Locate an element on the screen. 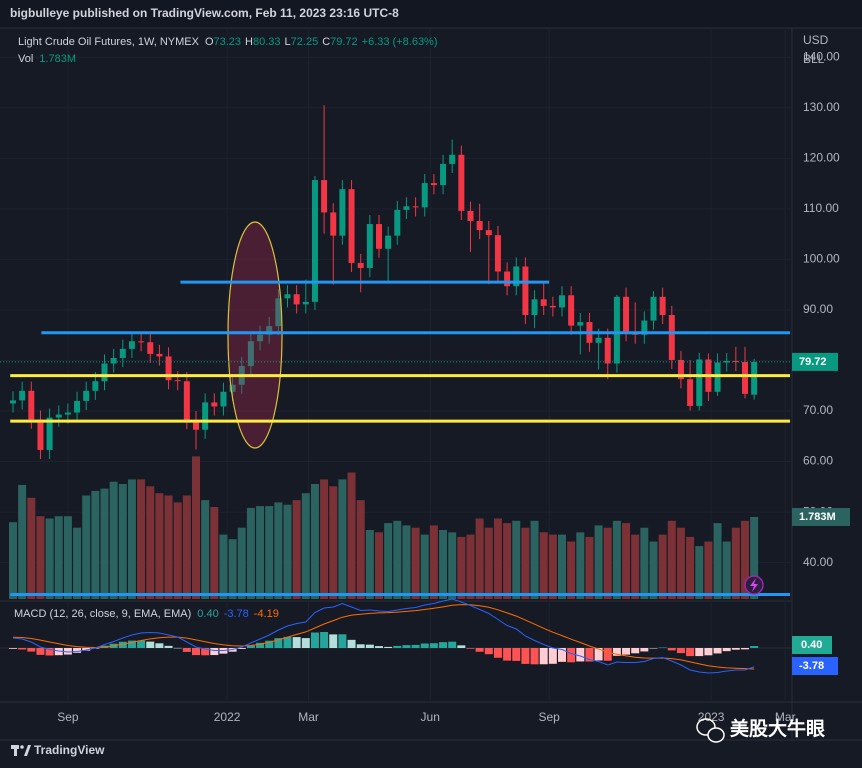 This screenshot has width=862, height=768. y-tick-label: 90.00 is located at coordinates (818, 309).